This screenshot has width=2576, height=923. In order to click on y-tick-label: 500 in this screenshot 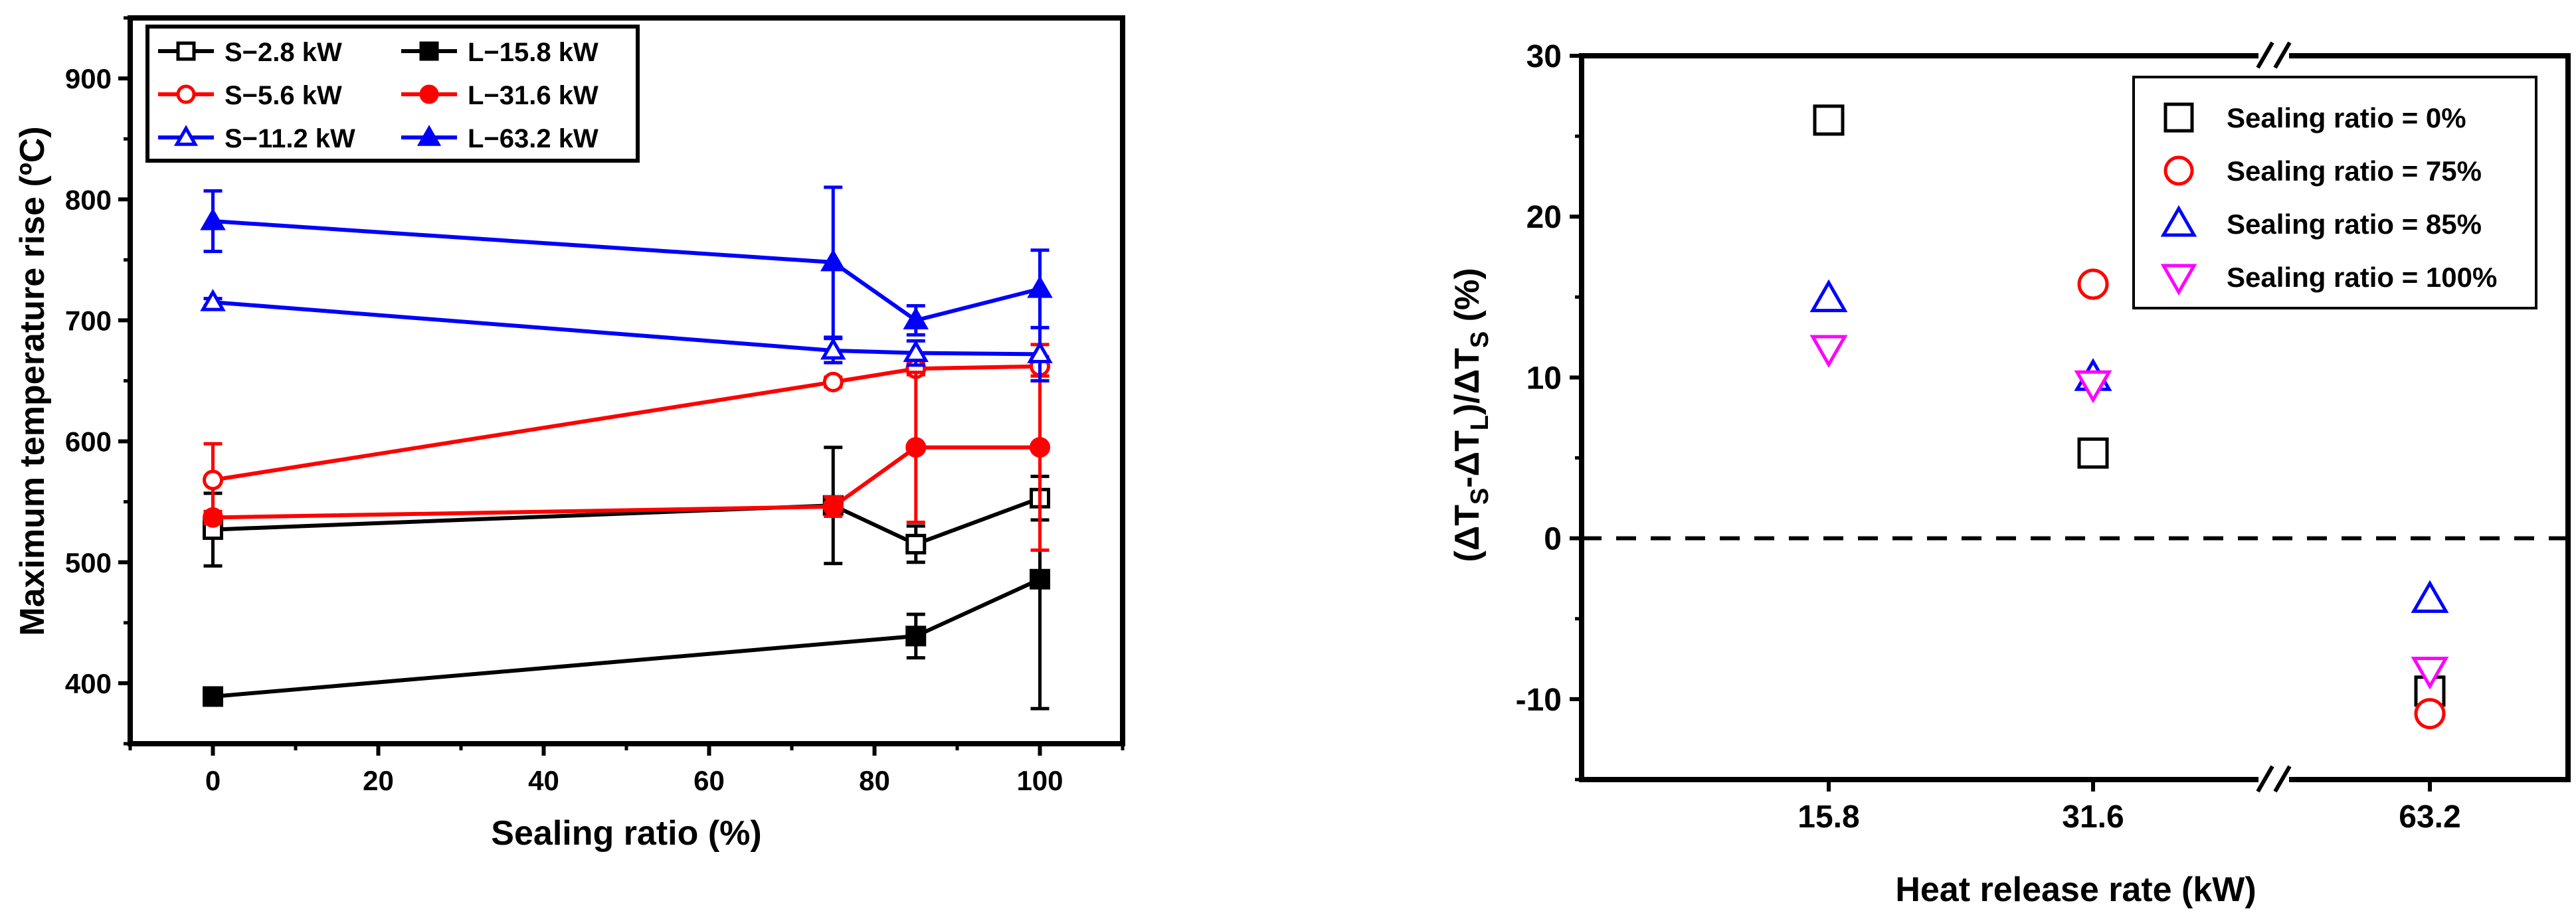, I will do `click(88, 562)`.